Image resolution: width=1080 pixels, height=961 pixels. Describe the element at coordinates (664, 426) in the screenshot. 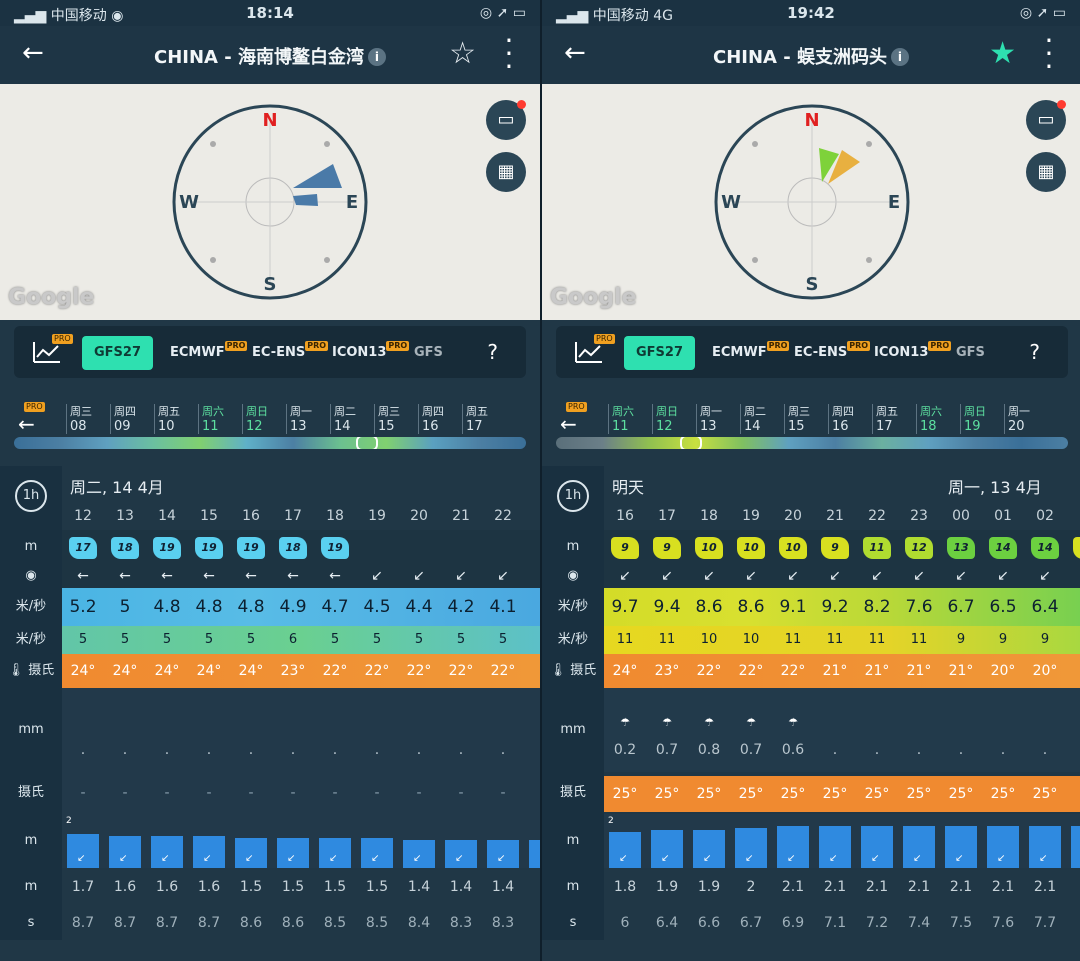

I see `day-number: 12` at that location.